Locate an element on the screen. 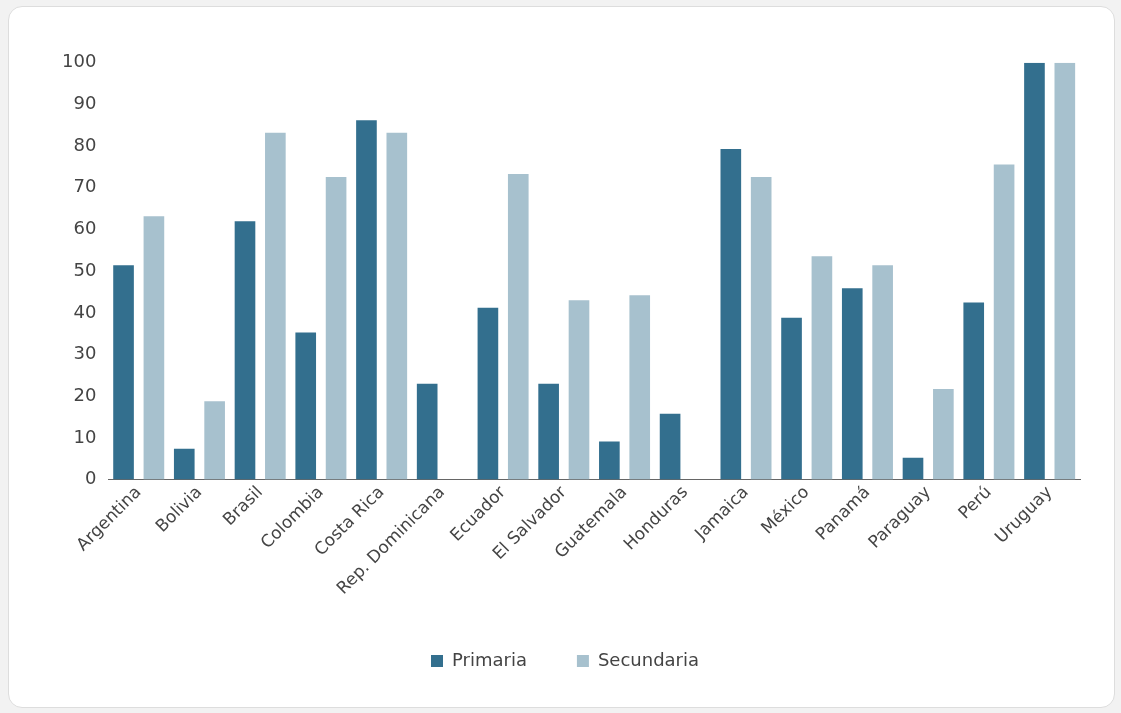 The image size is (1121, 713). y-tick-label: 0 is located at coordinates (90, 478).